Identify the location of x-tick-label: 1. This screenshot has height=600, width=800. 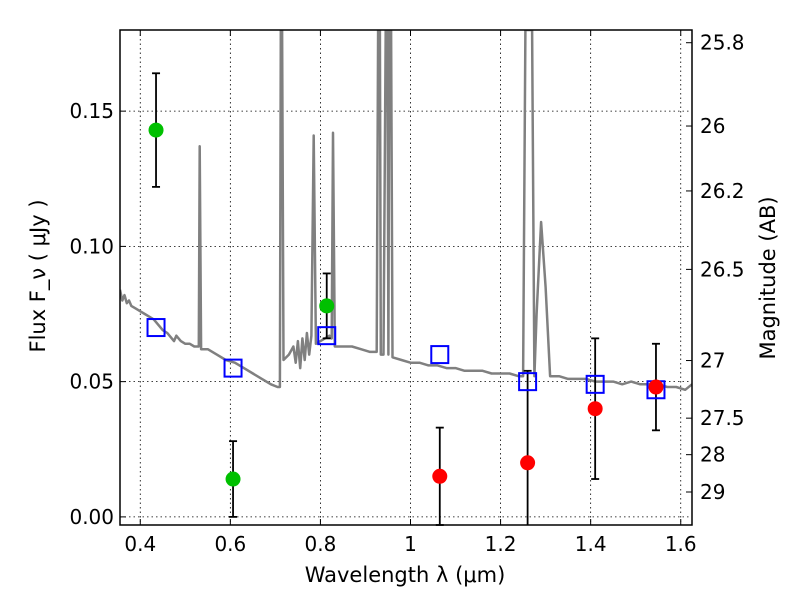
(410, 544).